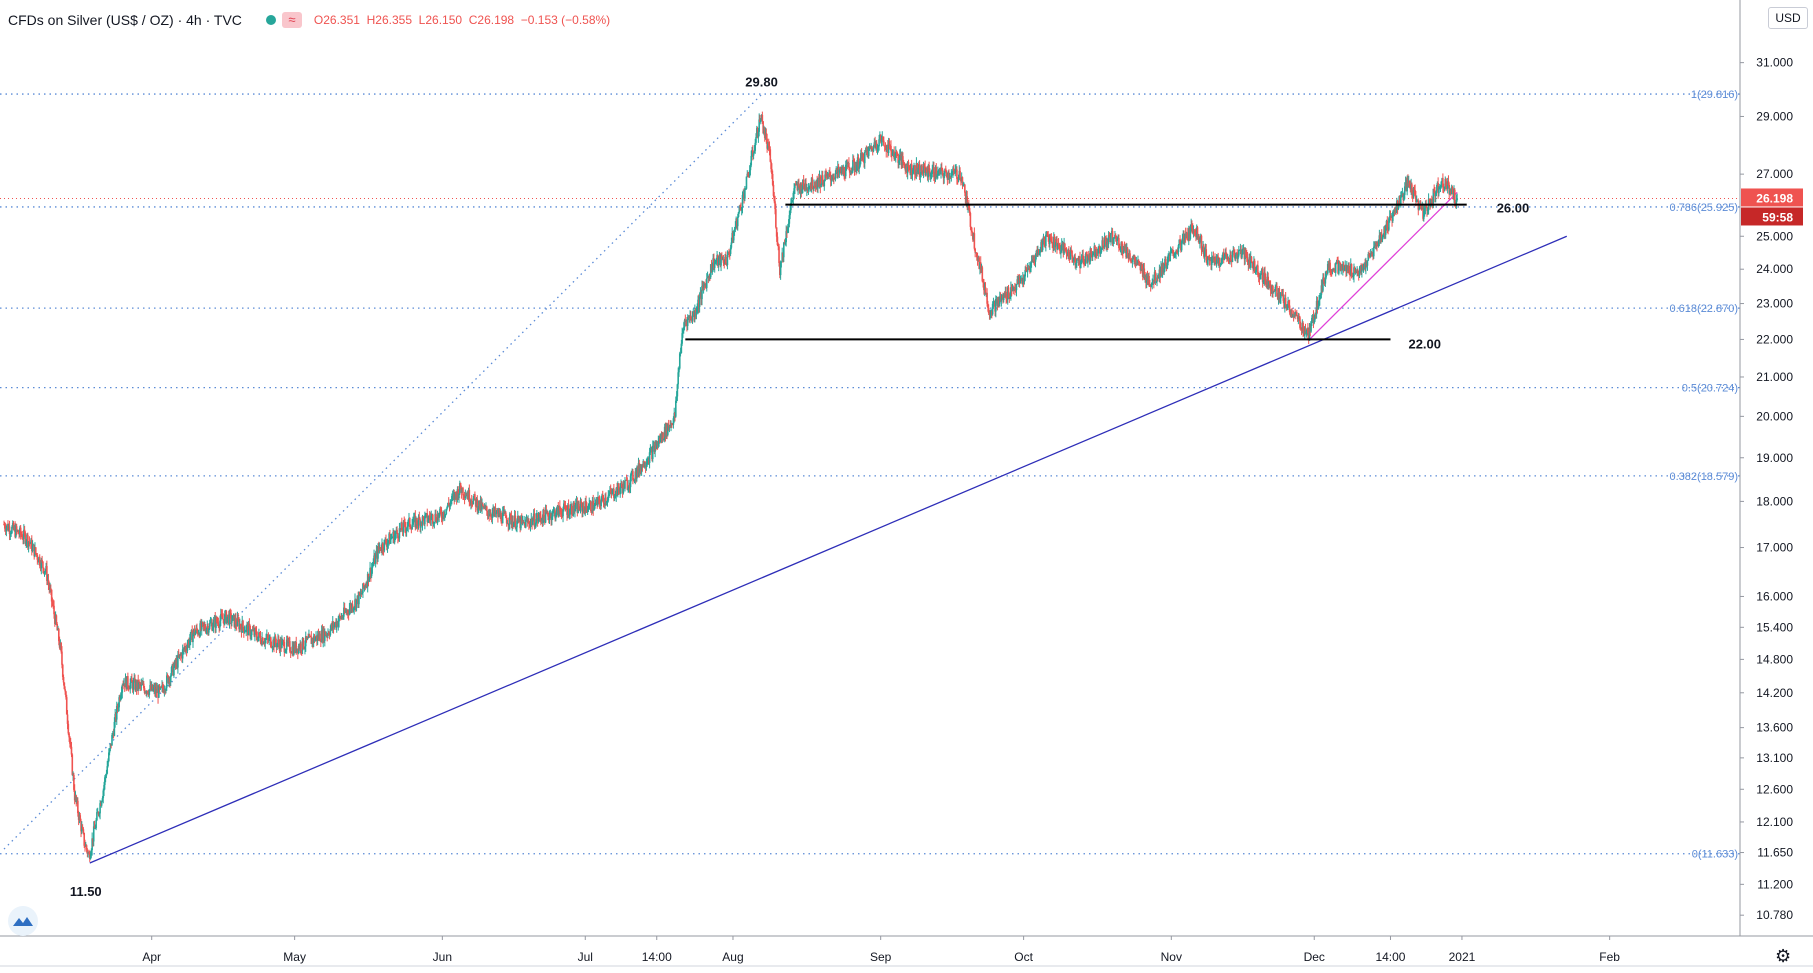 The width and height of the screenshot is (1813, 973). Describe the element at coordinates (1788, 18) in the screenshot. I see `currency-button: USD` at that location.